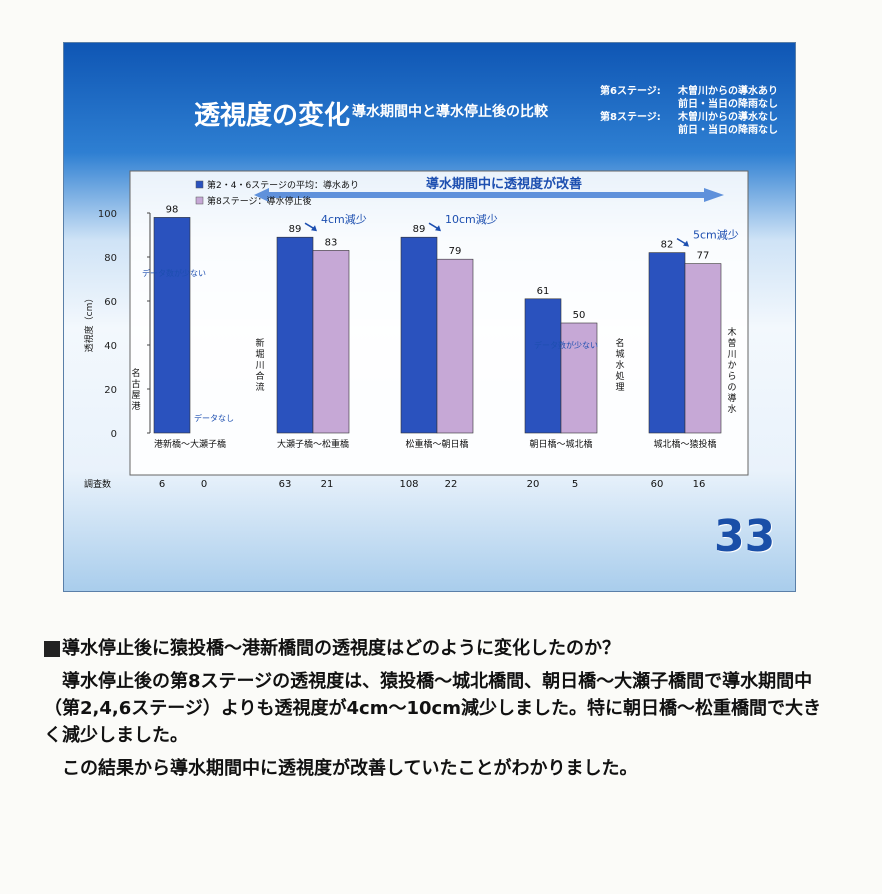  I want to click on survey-count: 16, so click(699, 484).